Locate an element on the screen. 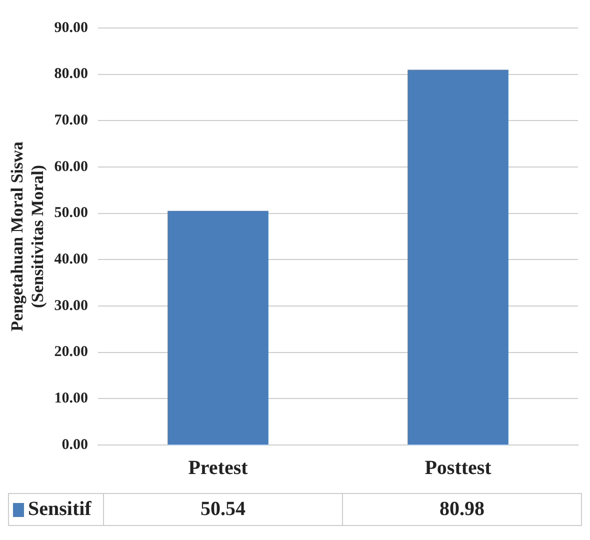  x-tick-label: Pretest is located at coordinates (218, 468).